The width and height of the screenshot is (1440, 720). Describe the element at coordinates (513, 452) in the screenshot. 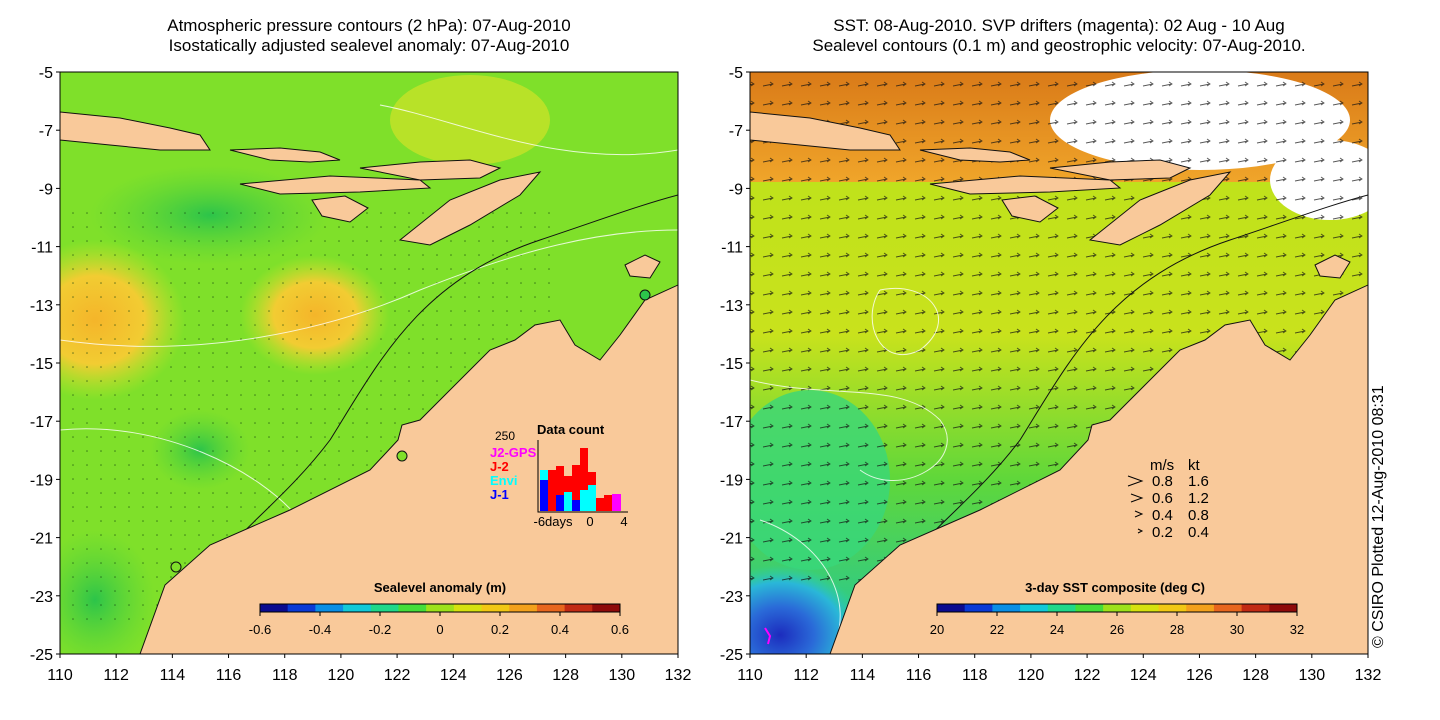

I see `inset-legend-entry: J2-GPS` at that location.